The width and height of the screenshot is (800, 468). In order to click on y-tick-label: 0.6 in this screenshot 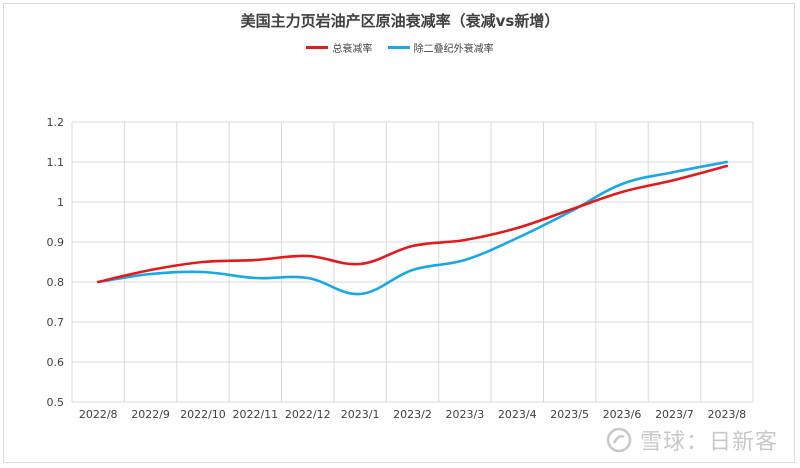, I will do `click(56, 362)`.